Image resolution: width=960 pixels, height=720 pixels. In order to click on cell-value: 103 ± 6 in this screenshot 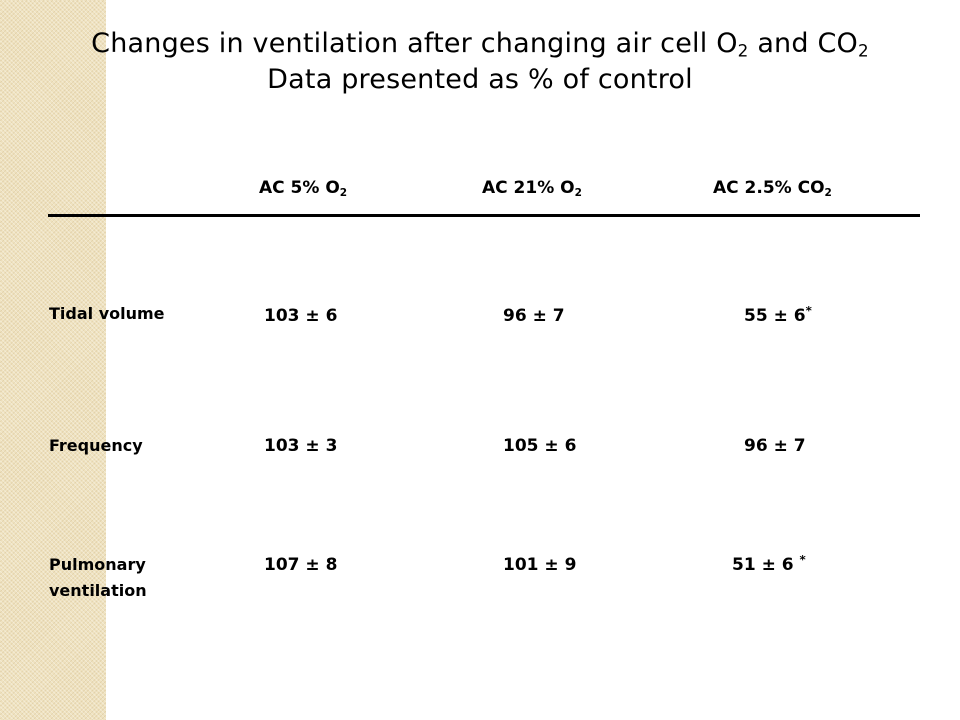, I will do `click(301, 316)`.